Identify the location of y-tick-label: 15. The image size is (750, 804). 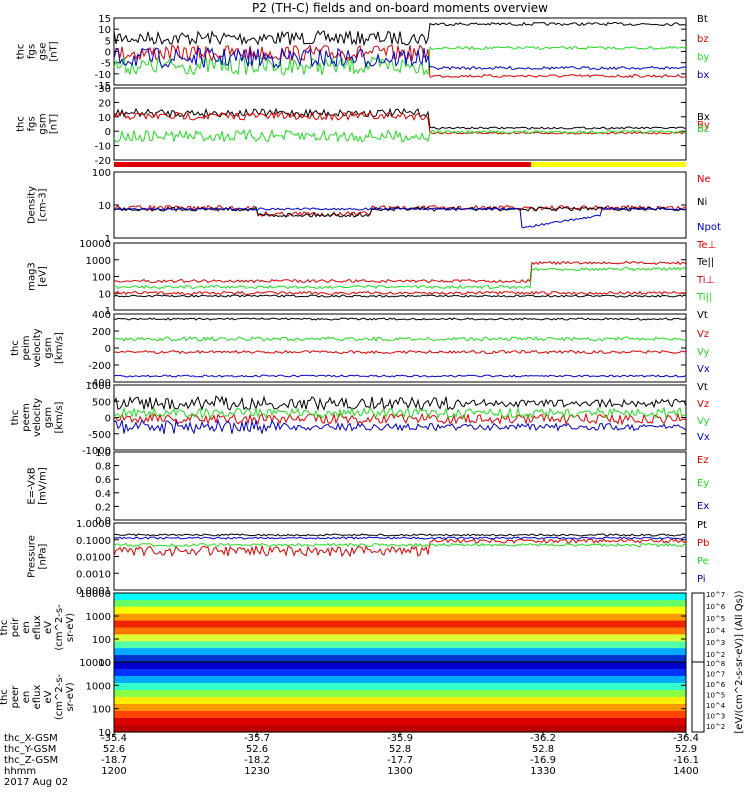
(104, 19).